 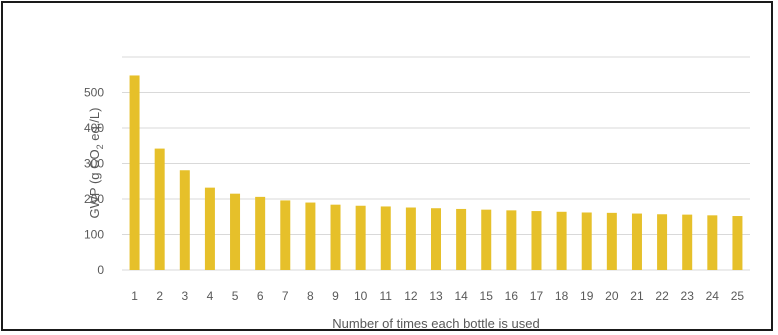 What do you see at coordinates (587, 296) in the screenshot?
I see `x-tick-label: 19` at bounding box center [587, 296].